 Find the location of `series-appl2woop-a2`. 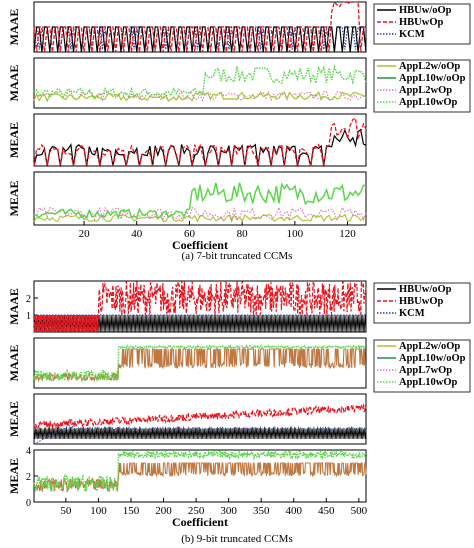

series-appl2woop-a2 is located at coordinates (200, 96).